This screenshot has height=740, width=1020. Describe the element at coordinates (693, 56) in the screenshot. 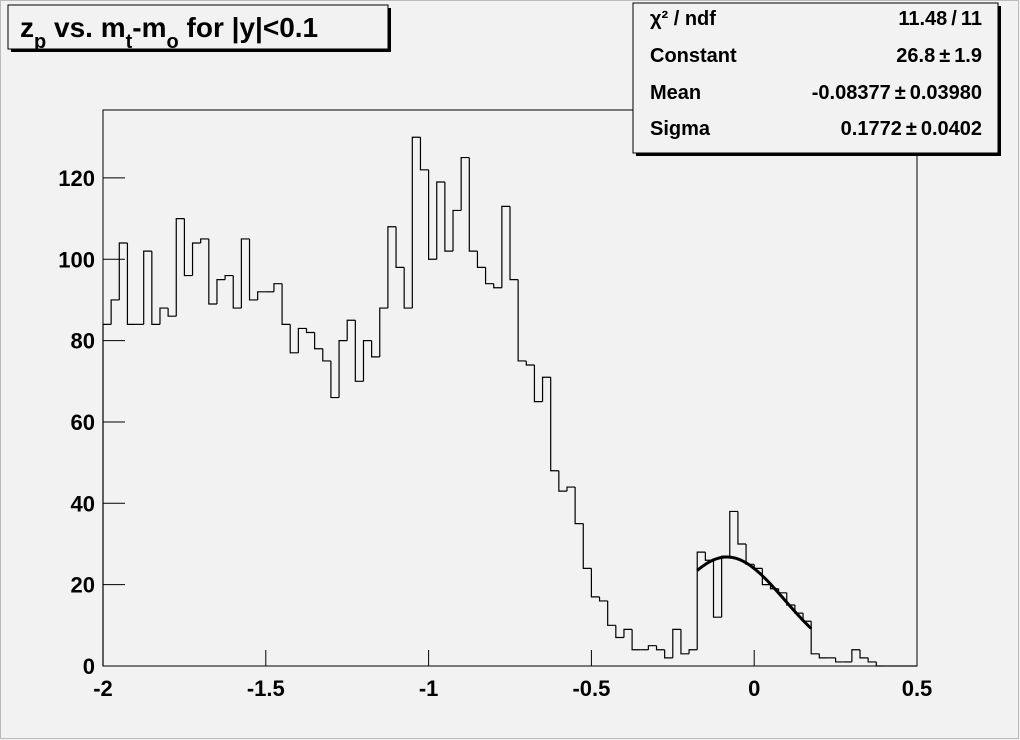

I see `stats-name: Constant` at that location.